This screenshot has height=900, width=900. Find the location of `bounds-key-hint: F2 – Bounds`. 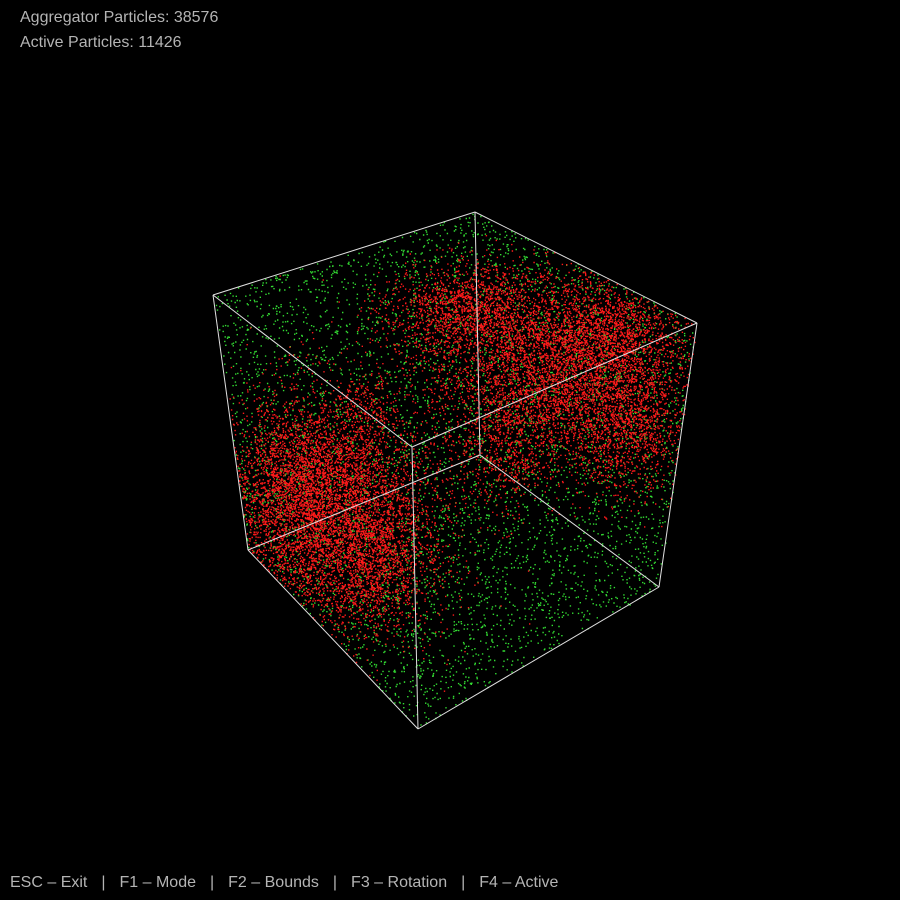

bounds-key-hint: F2 – Bounds is located at coordinates (273, 882).